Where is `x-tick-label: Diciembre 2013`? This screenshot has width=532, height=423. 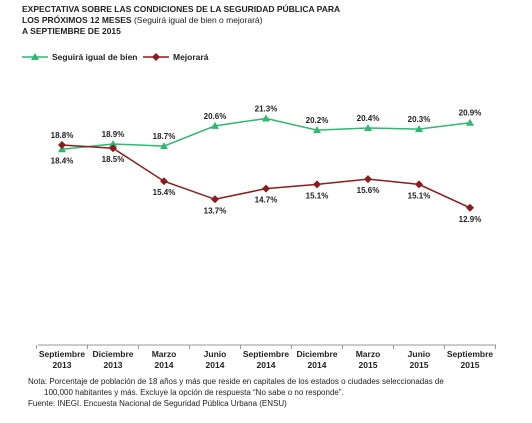
x-tick-label: Diciembre 2013 is located at coordinates (112, 359).